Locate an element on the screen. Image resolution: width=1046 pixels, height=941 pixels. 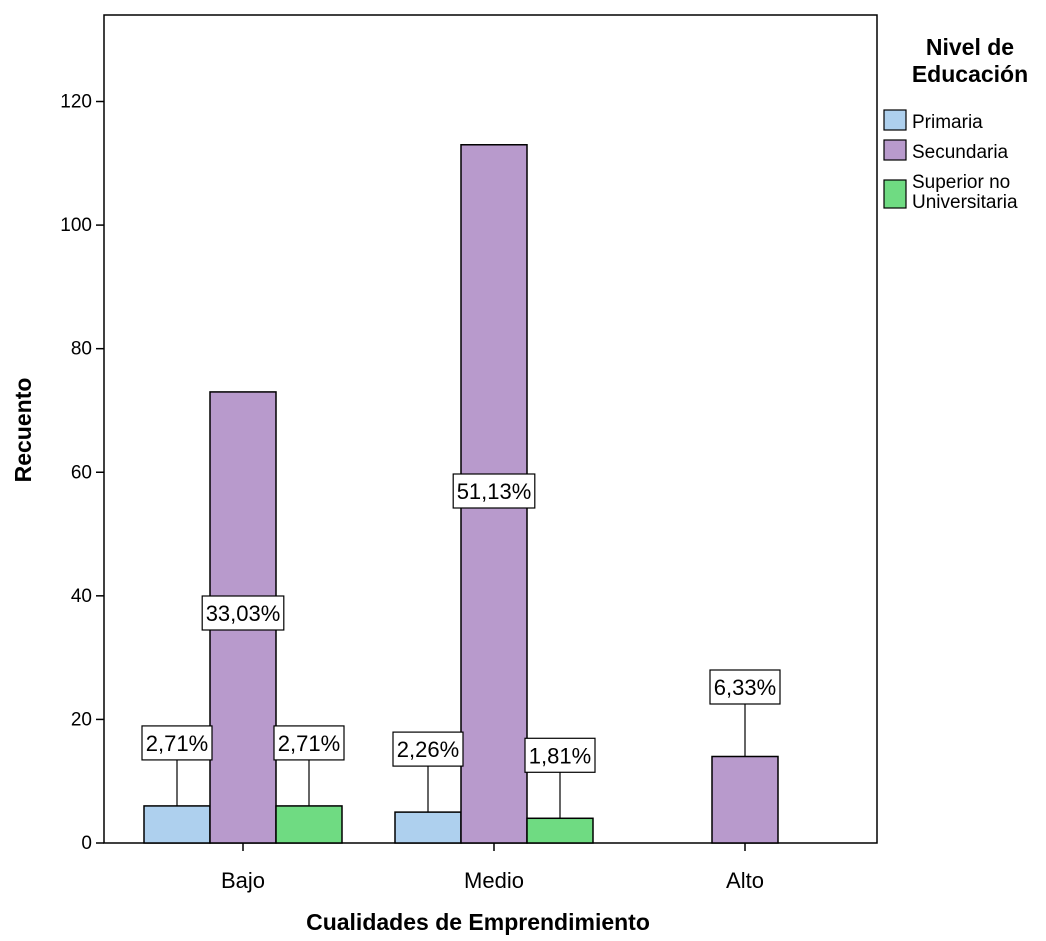
y-tick-label: 120 is located at coordinates (76, 102).